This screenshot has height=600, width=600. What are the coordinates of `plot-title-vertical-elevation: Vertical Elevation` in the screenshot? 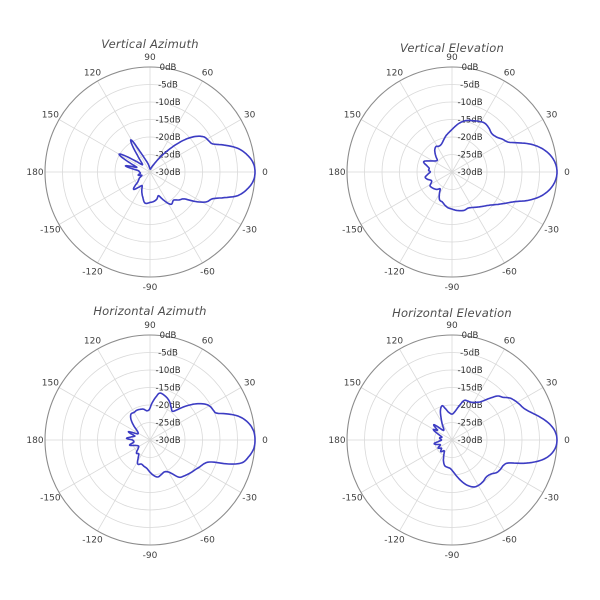 It's located at (452, 48).